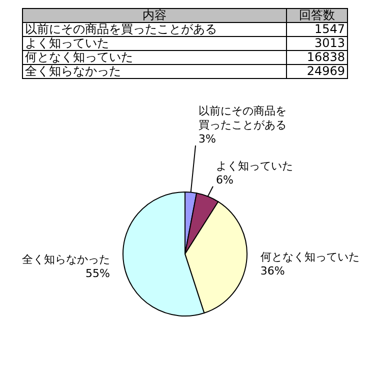 Image resolution: width=370 pixels, height=370 pixels. What do you see at coordinates (154, 71) in the screenshot?
I see `category-label: 全く知らなかった` at bounding box center [154, 71].